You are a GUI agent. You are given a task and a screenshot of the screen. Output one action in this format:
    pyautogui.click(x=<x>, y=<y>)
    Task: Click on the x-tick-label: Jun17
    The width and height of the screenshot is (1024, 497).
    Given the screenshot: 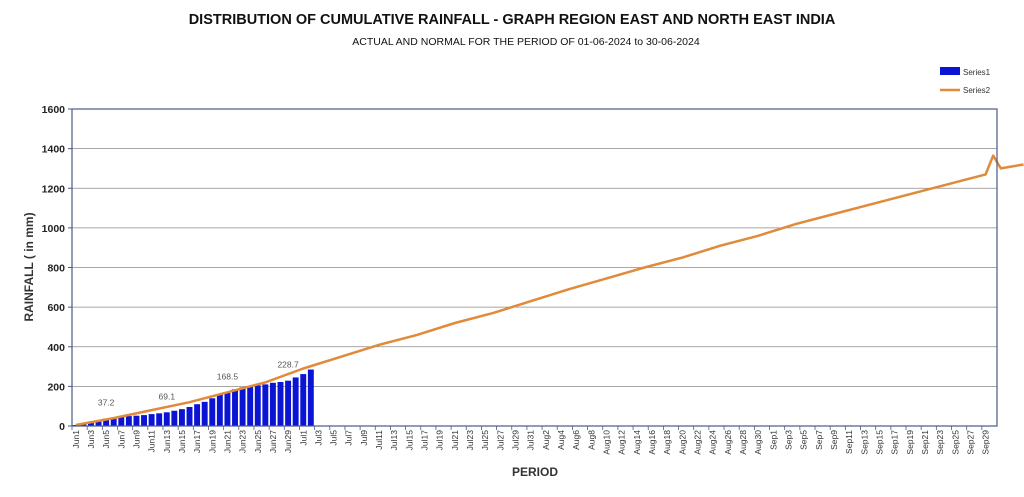 What is the action you would take?
    pyautogui.click(x=197, y=441)
    